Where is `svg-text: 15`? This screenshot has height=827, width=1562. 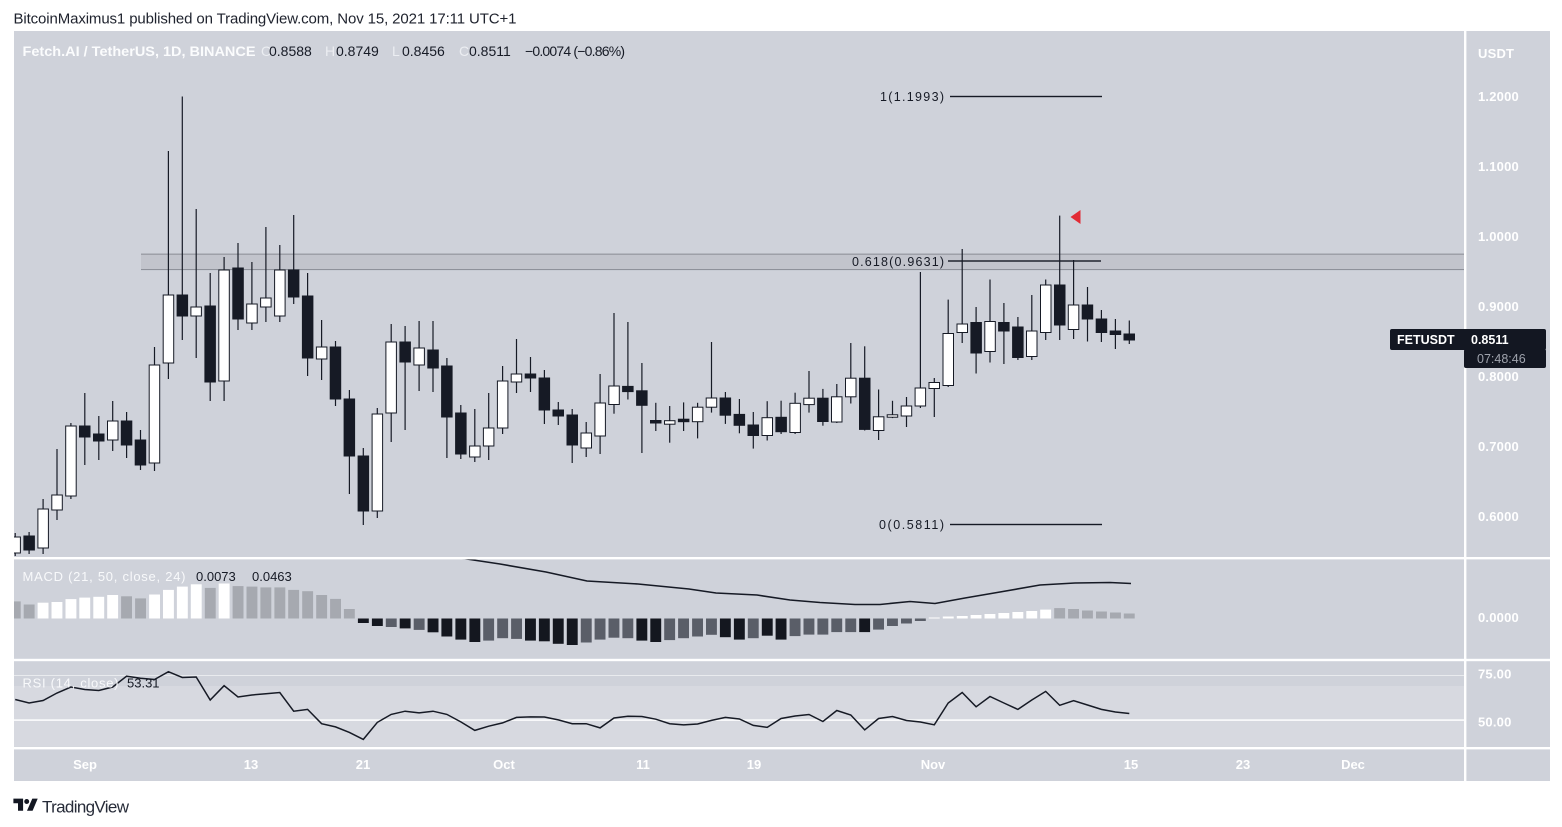
svg-text: 15 is located at coordinates (1131, 764).